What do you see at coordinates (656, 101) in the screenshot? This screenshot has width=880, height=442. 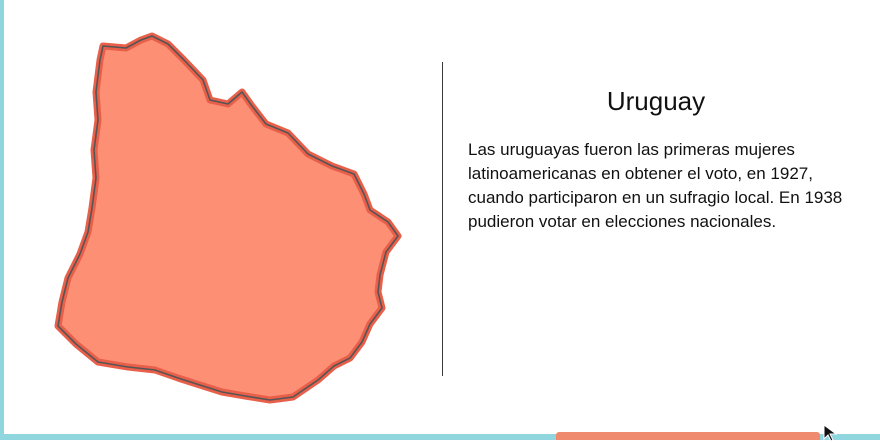 I see `country-title: Uruguay` at bounding box center [656, 101].